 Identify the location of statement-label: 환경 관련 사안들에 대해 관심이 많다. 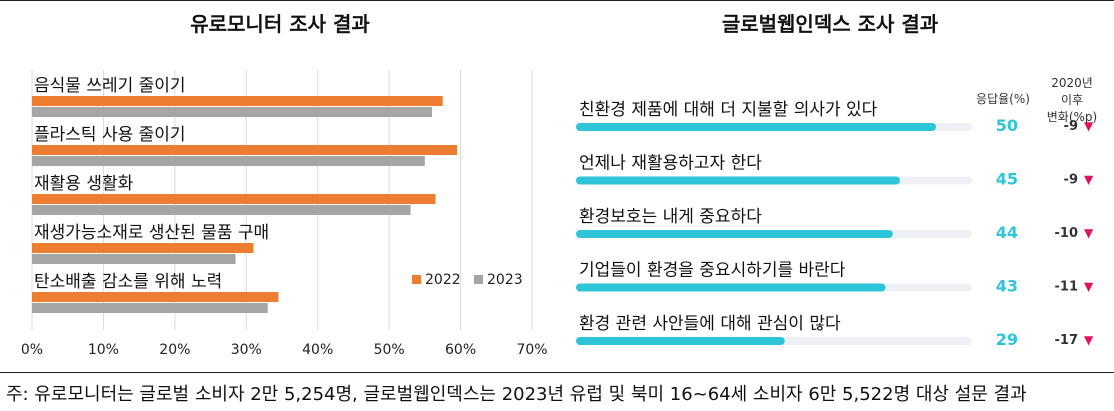
(710, 324).